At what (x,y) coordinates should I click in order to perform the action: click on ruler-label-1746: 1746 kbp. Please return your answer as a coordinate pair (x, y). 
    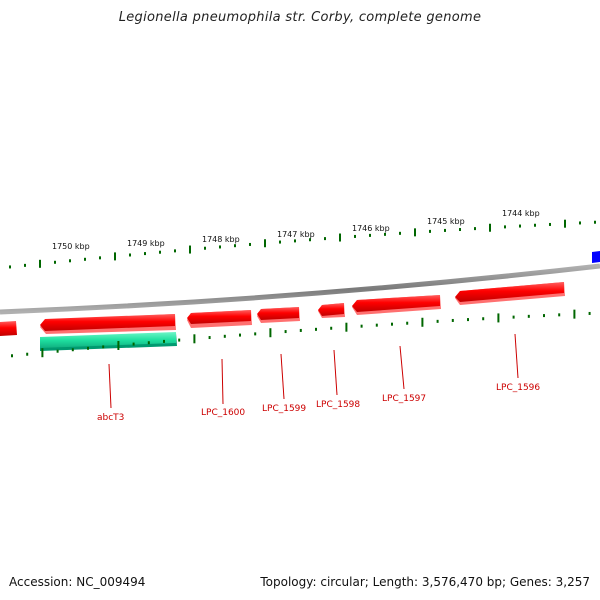
    Looking at the image, I should click on (371, 228).